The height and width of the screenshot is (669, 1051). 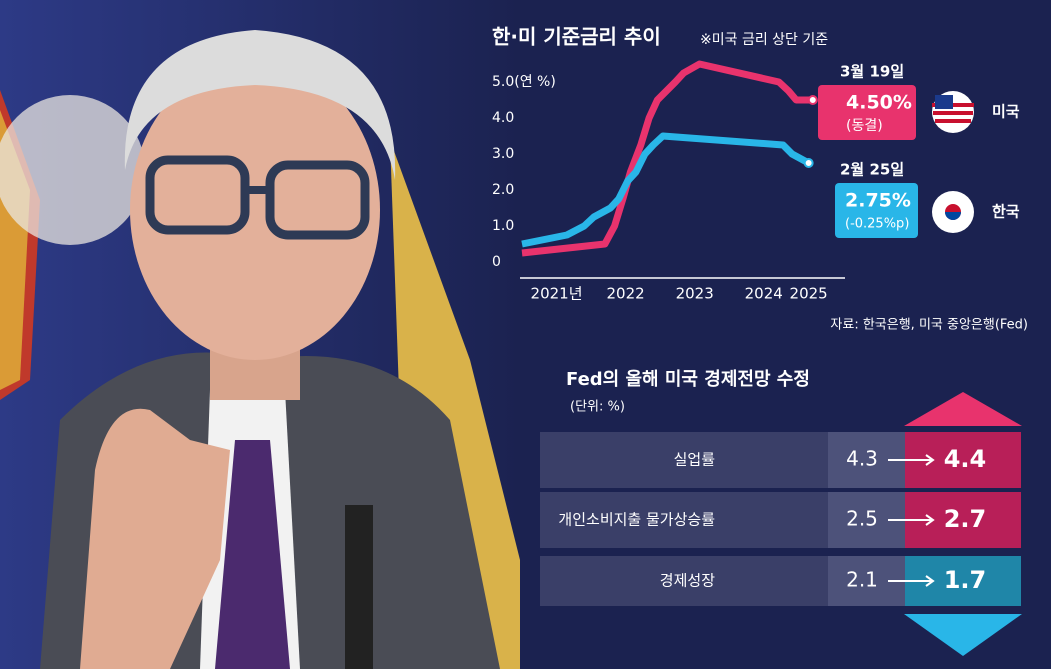 I want to click on down-arrow, so click(x=963, y=635).